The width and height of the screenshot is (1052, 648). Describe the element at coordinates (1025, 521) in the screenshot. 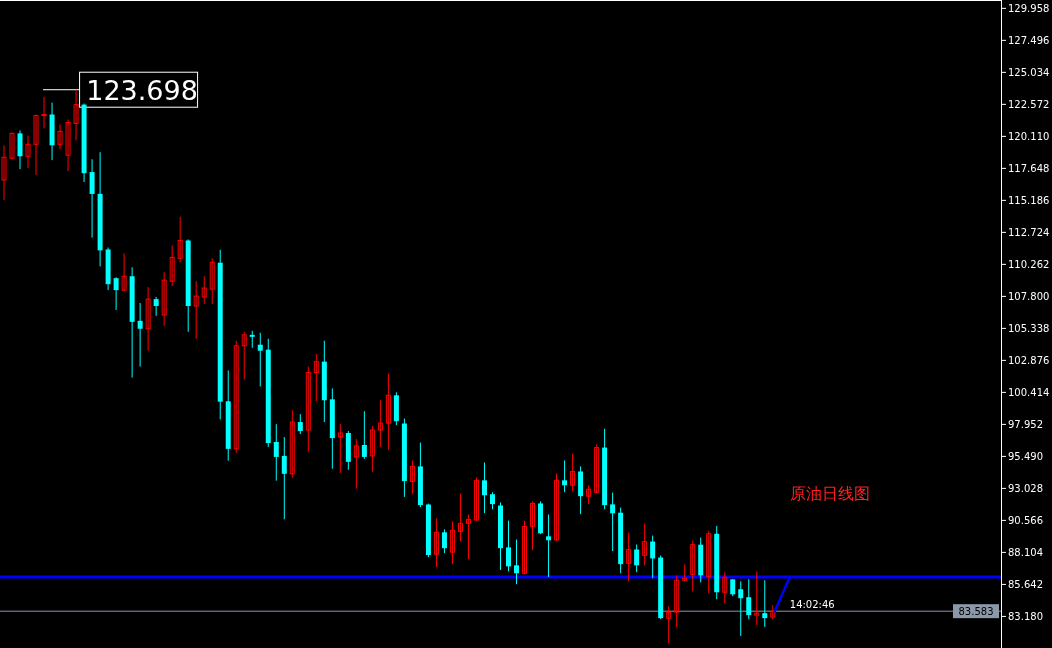

I see `y-tick-label: 90.566` at that location.